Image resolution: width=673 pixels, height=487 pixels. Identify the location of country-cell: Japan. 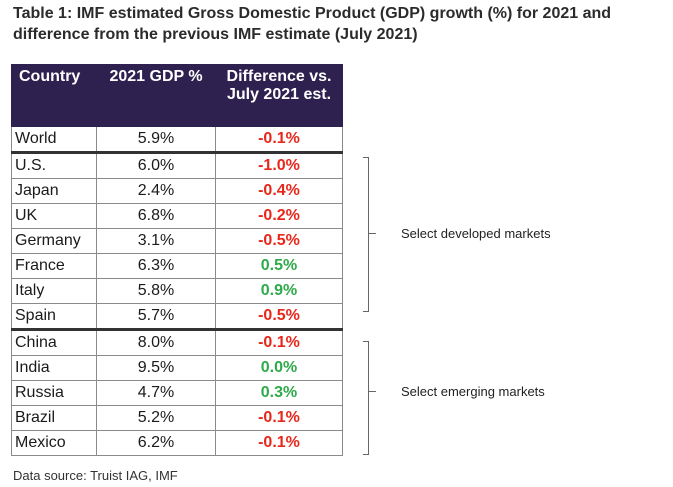
(54, 191).